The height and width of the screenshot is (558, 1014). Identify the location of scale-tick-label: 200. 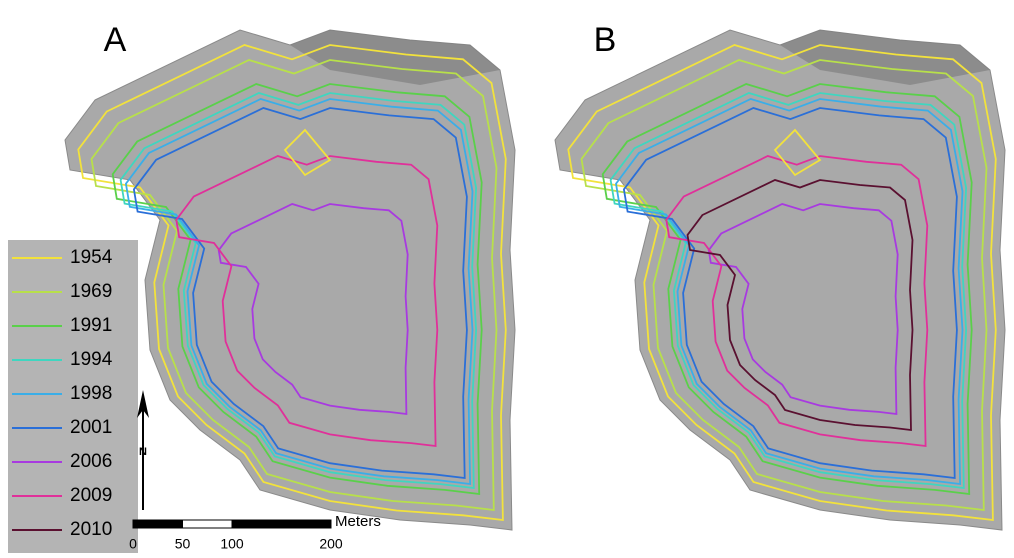
(331, 544).